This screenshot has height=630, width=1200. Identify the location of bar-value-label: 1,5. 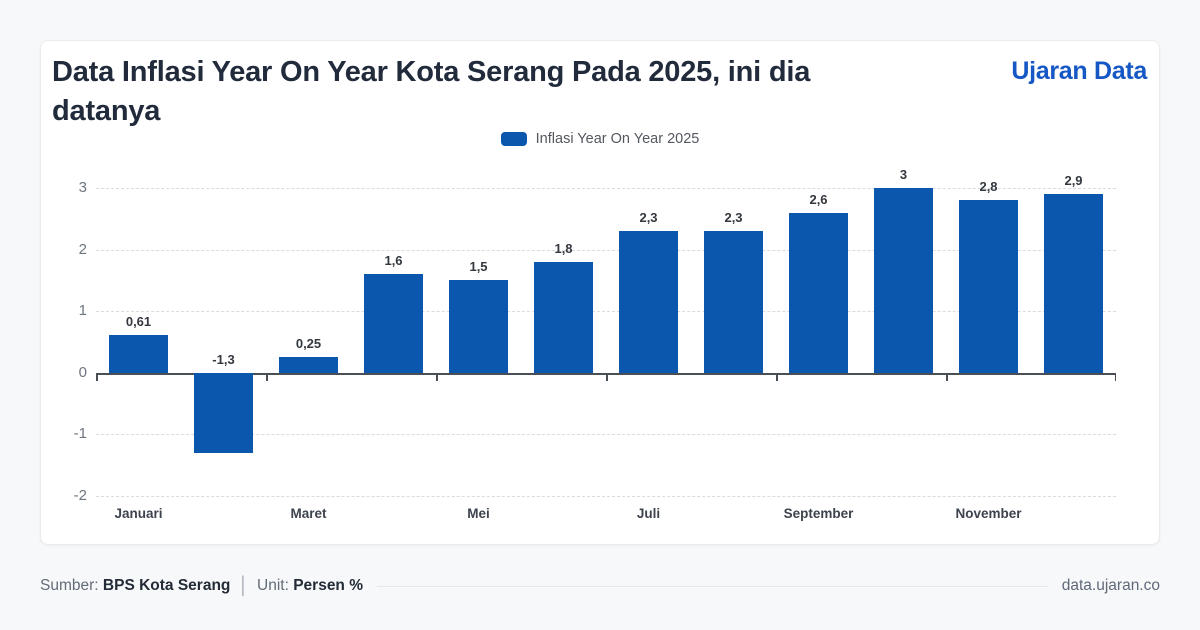
(478, 267).